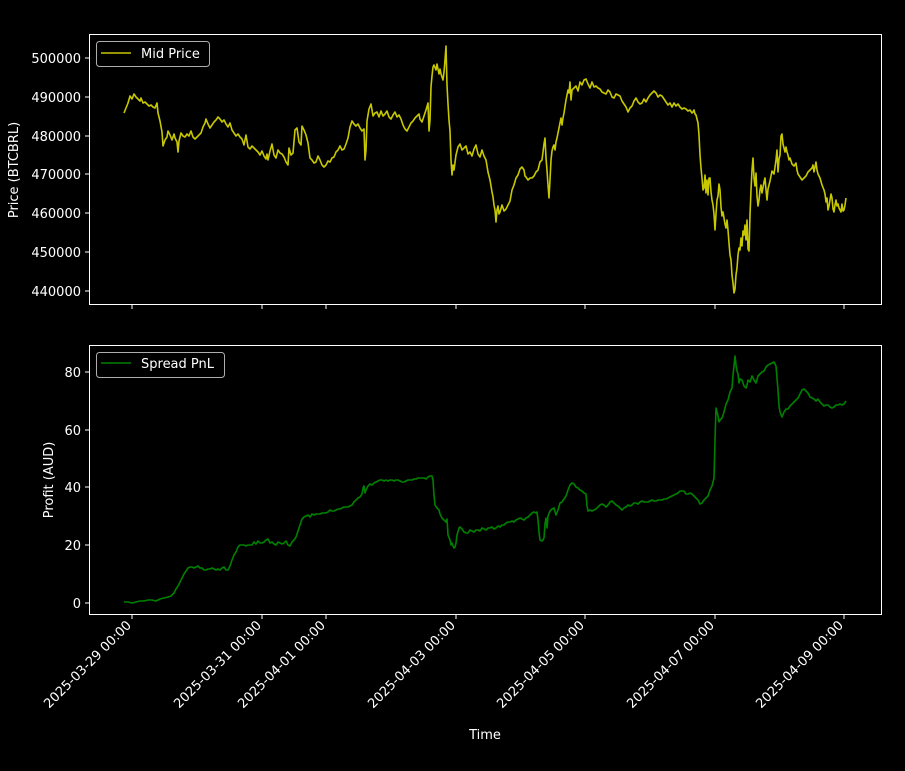 The height and width of the screenshot is (771, 905). I want to click on pnl-y-tick-labels: 80 60 40 20 0, so click(72, 489).